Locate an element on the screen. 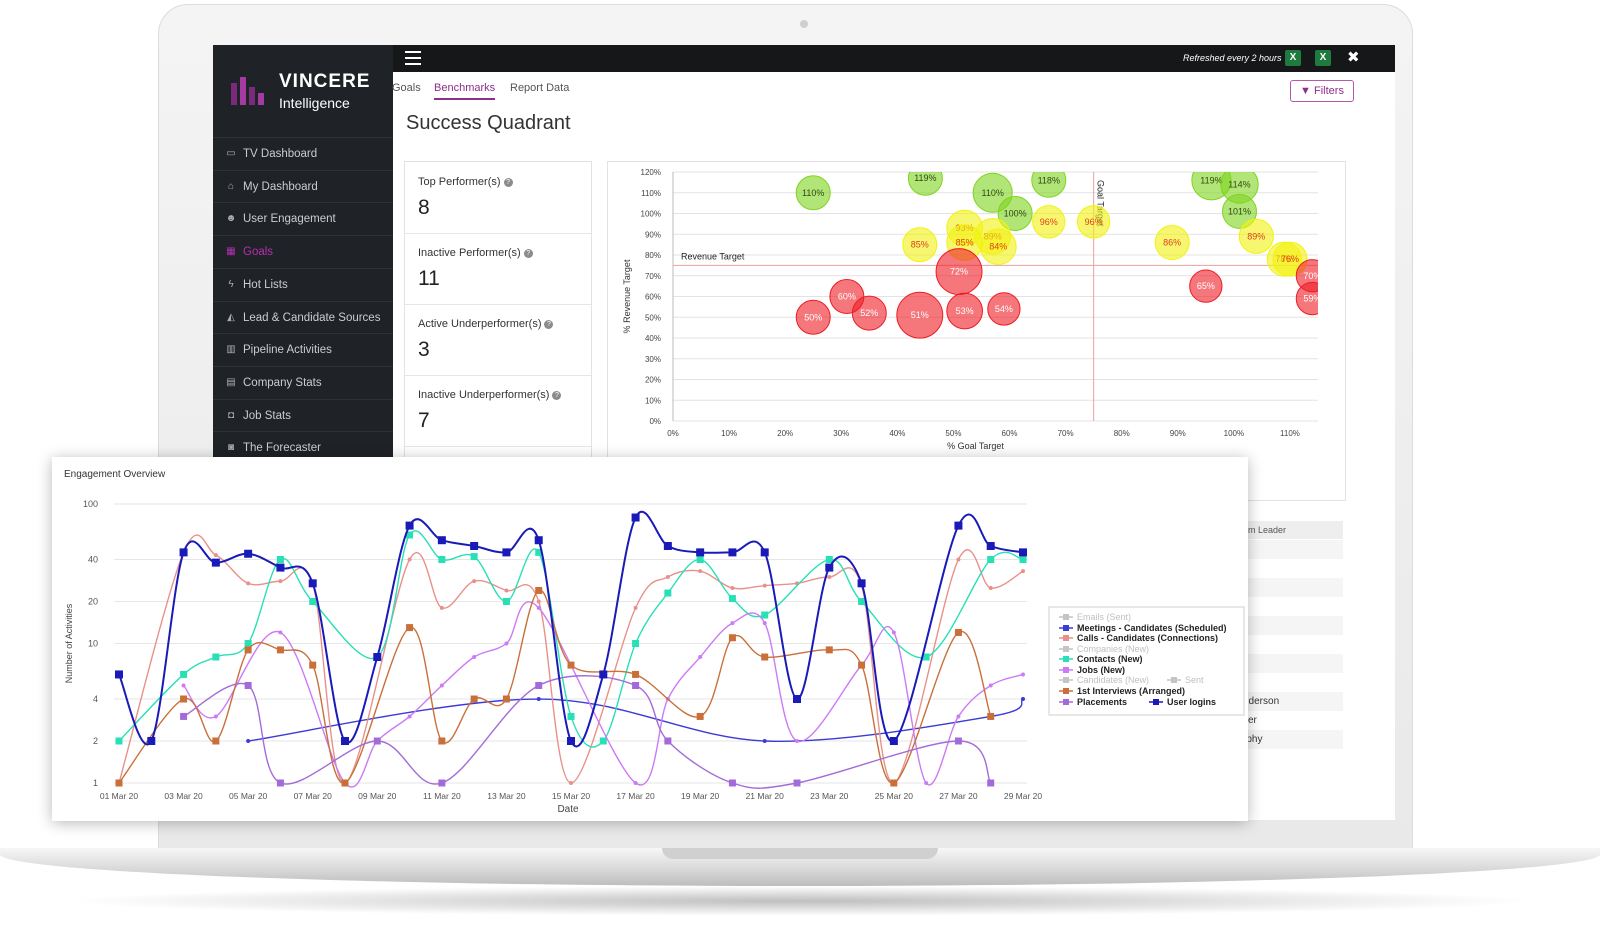  legend-entry: Companies (New) is located at coordinates (1113, 649).